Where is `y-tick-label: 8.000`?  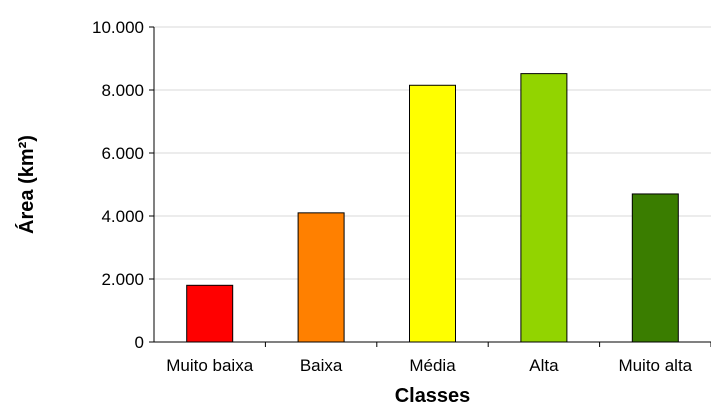 y-tick-label: 8.000 is located at coordinates (122, 90).